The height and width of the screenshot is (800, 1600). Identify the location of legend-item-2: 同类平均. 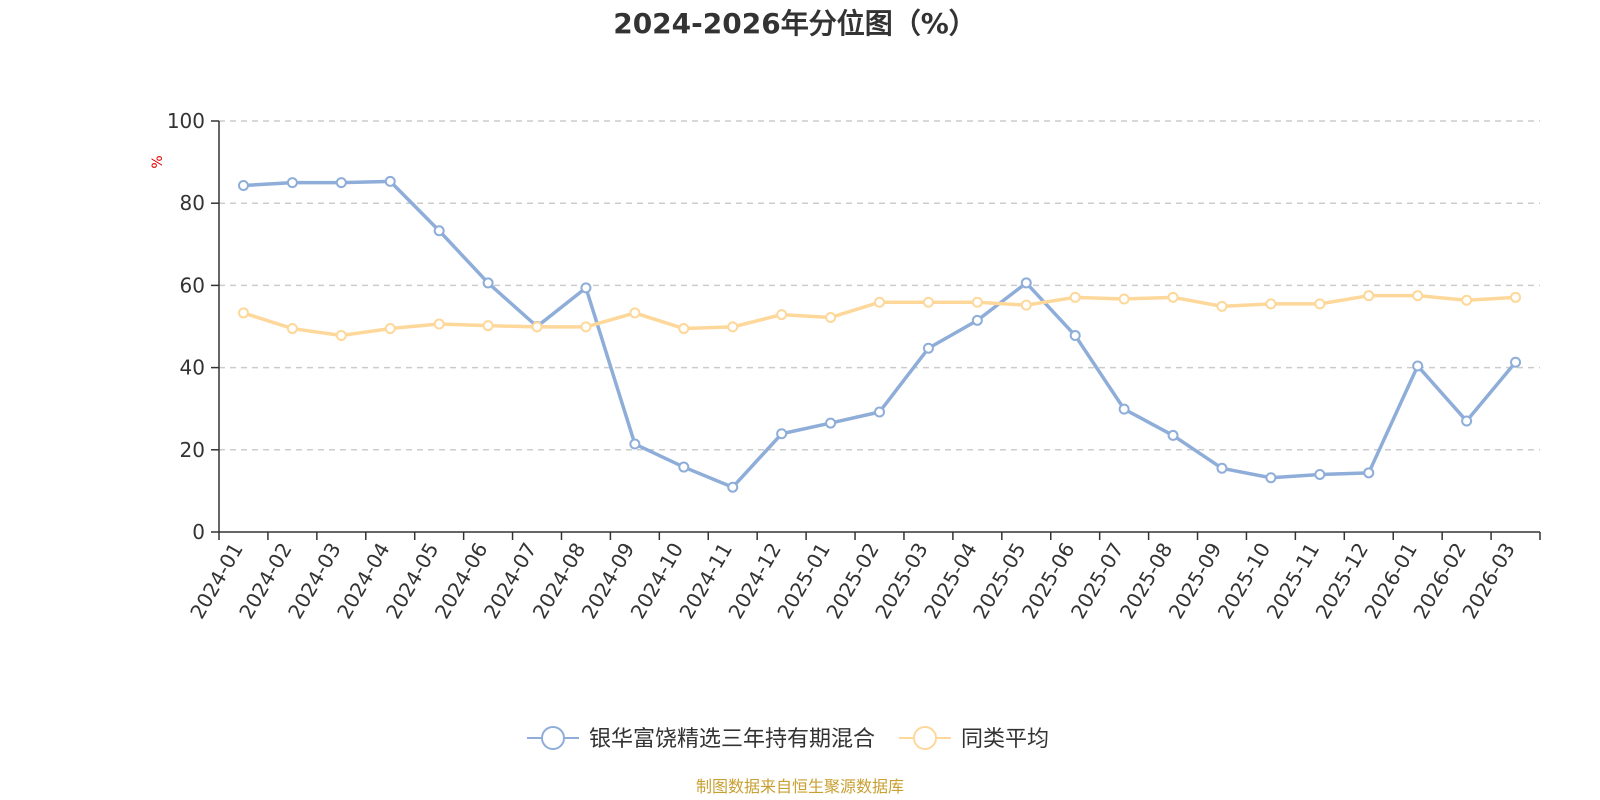
(974, 739).